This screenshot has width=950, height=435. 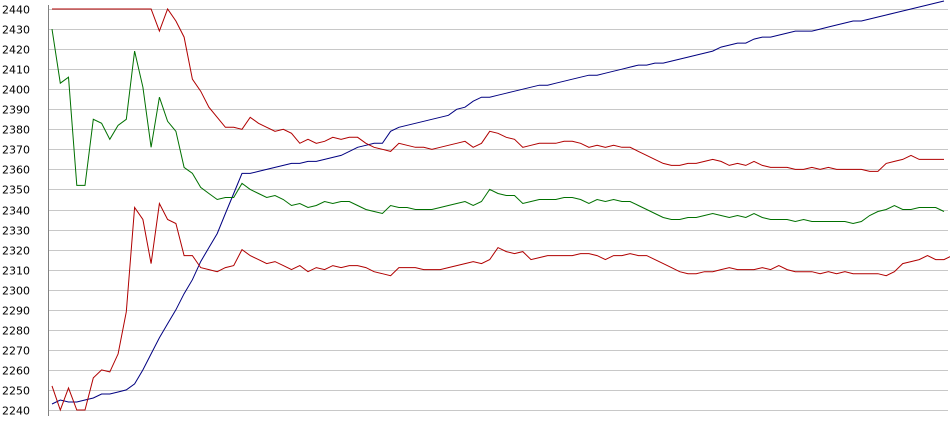 I want to click on y-tick-label: 2300, so click(x=16, y=291).